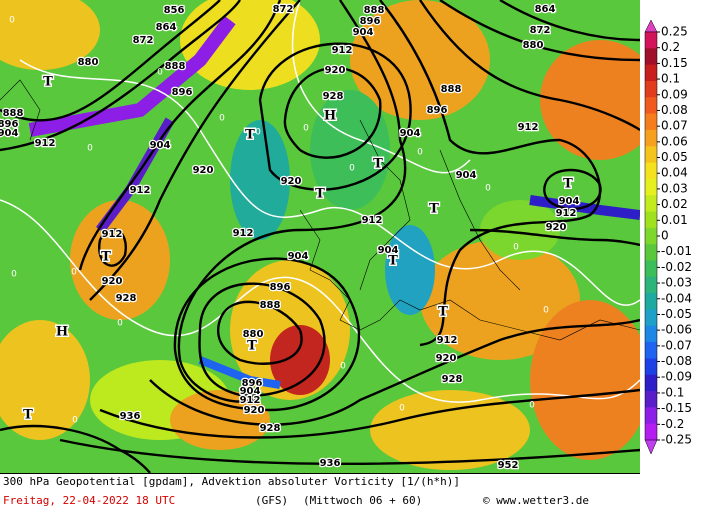  Describe the element at coordinates (674, 141) in the screenshot. I see `colorbar-label: 0.06` at that location.